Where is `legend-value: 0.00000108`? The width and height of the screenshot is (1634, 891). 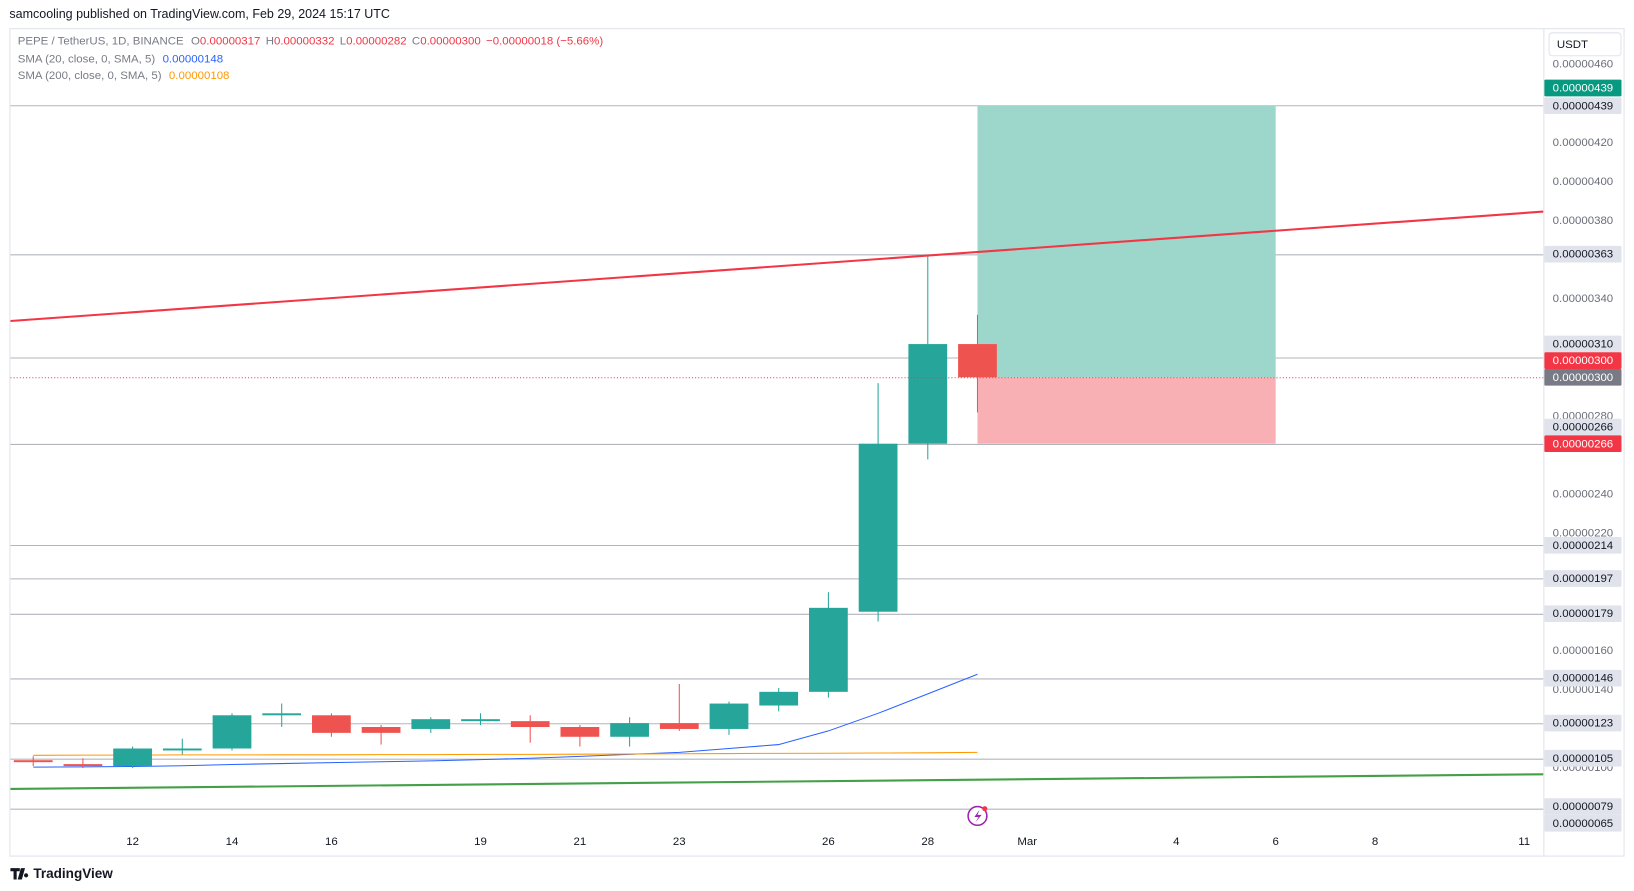 legend-value: 0.00000108 is located at coordinates (199, 76).